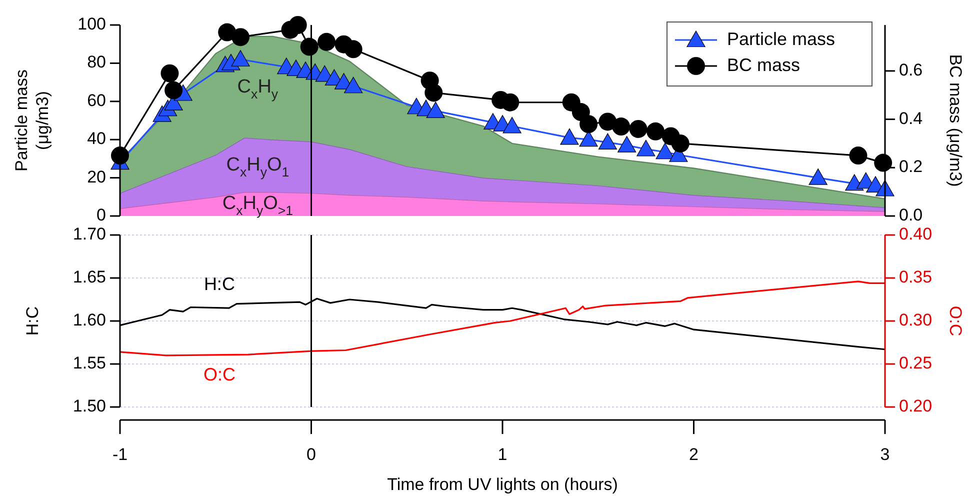 This screenshot has height=496, width=980. Describe the element at coordinates (915, 406) in the screenshot. I see `y2-tick-label: 0.20` at that location.